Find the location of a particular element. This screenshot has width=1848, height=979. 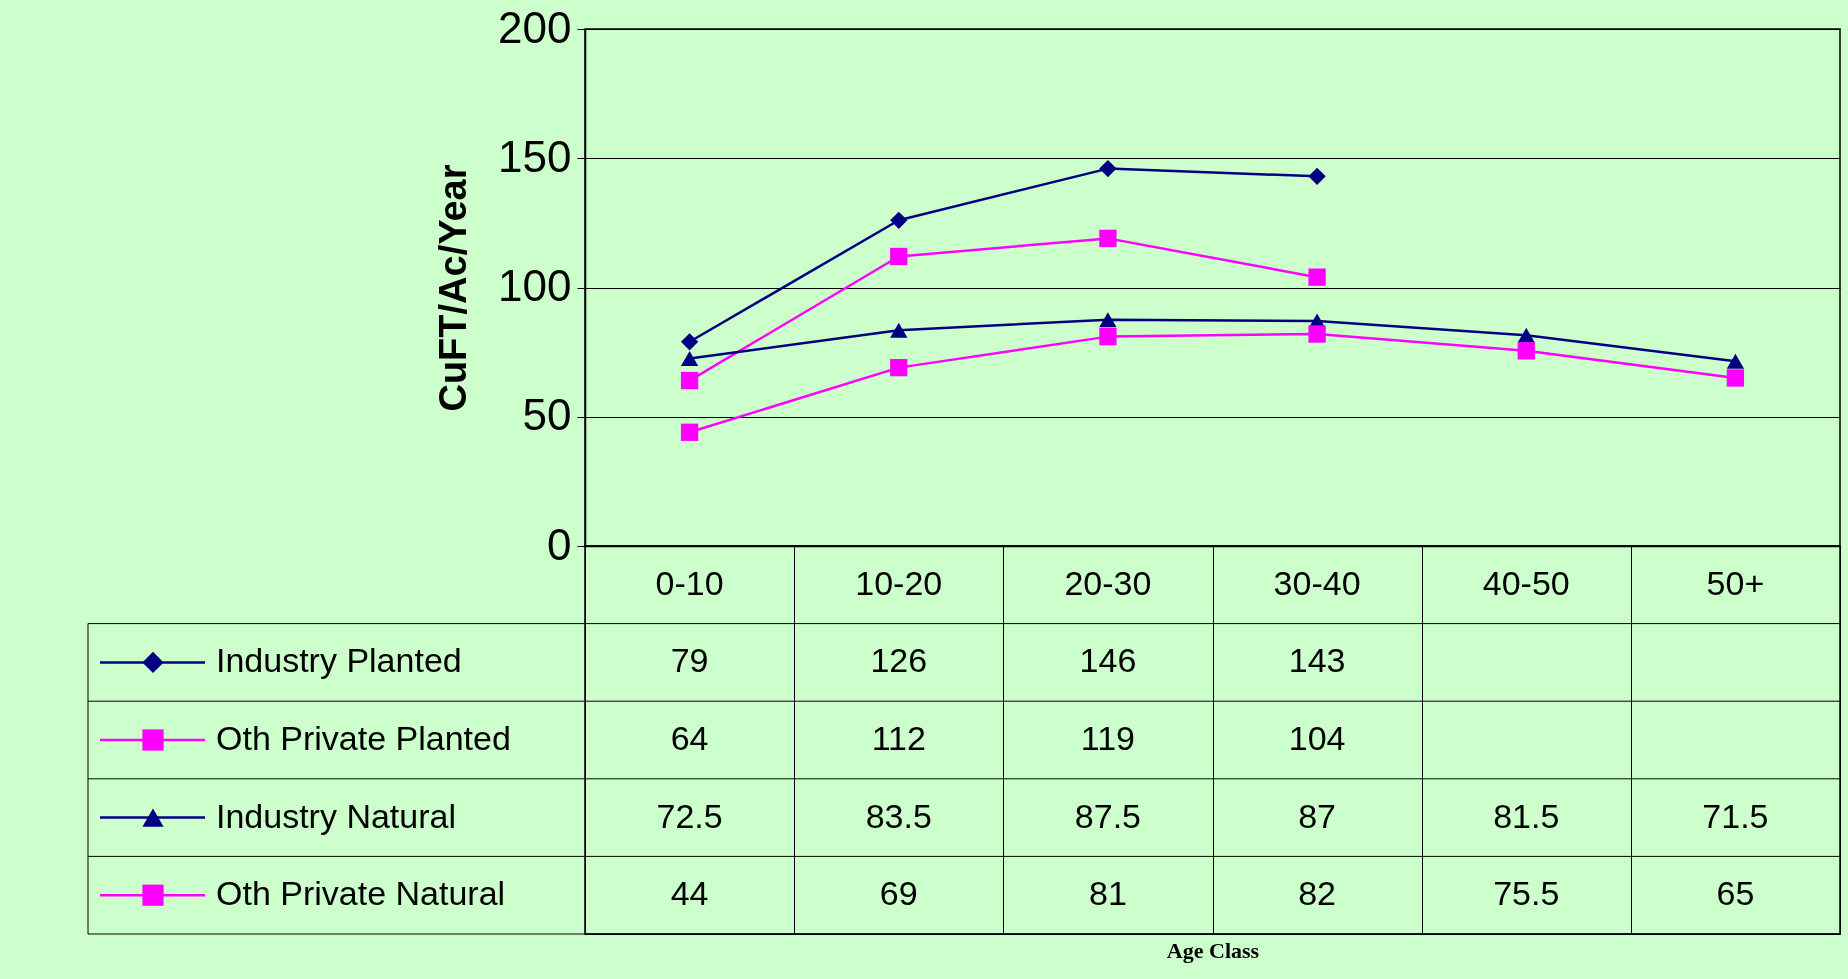

data-label: 82 is located at coordinates (1317, 893).